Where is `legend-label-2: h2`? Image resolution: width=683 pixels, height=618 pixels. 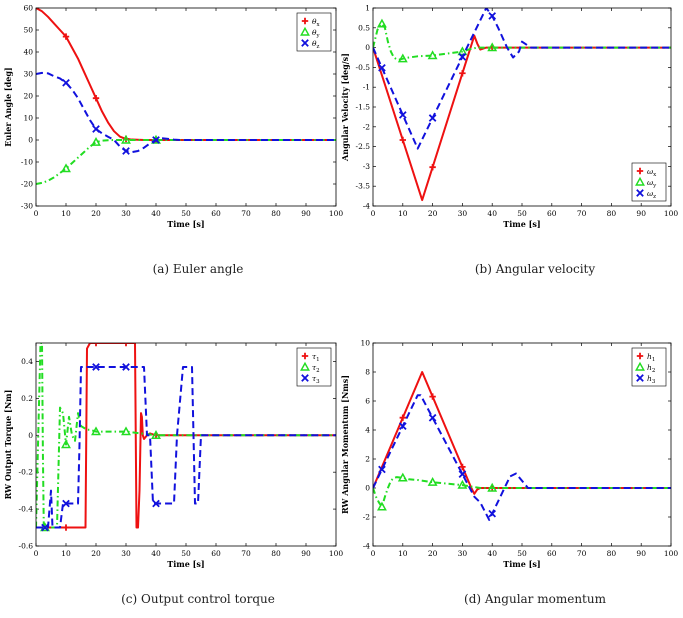
legend-label-2: h2 is located at coordinates (651, 368).